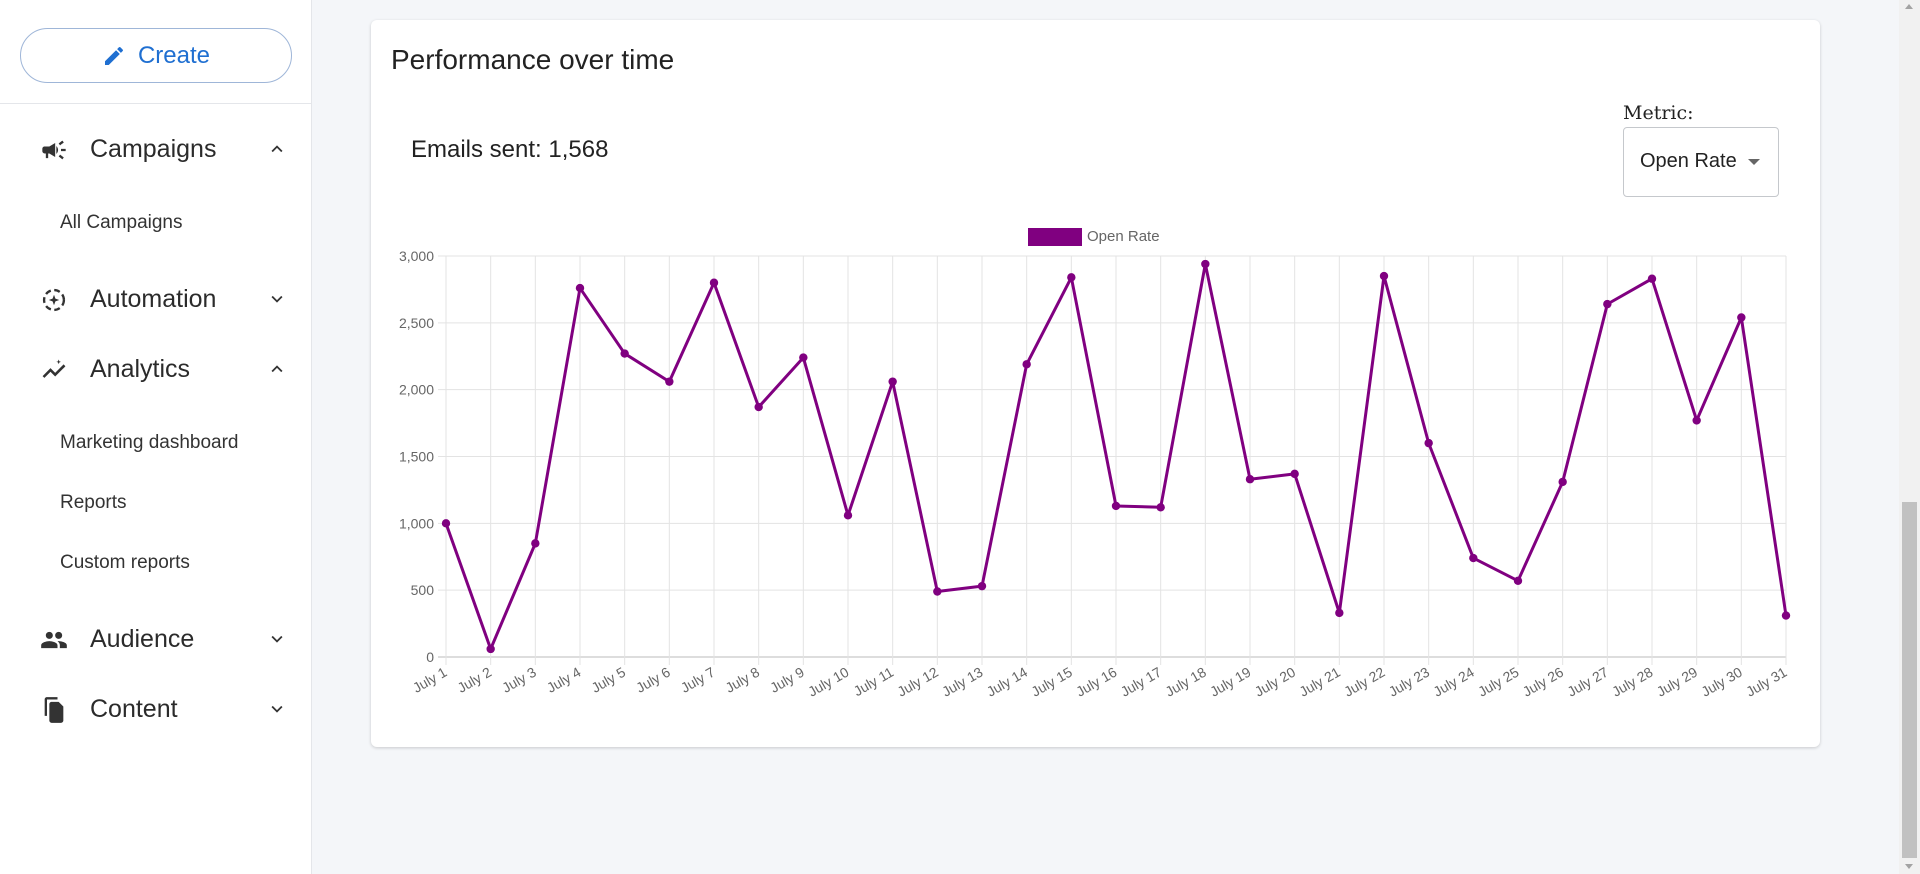 The width and height of the screenshot is (1920, 874). What do you see at coordinates (1587, 682) in the screenshot?
I see `x-tick-label: July 27` at bounding box center [1587, 682].